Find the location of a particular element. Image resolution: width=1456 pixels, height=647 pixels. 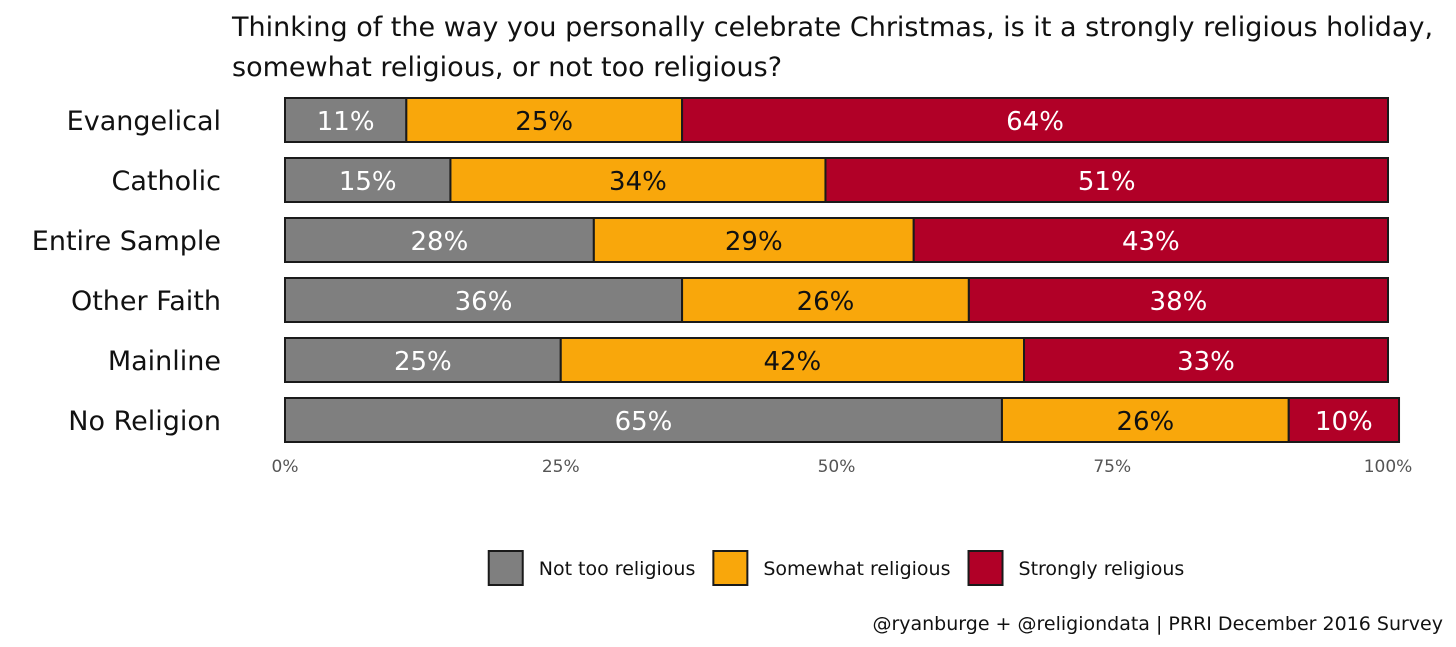

data-label: 43% is located at coordinates (1151, 242).